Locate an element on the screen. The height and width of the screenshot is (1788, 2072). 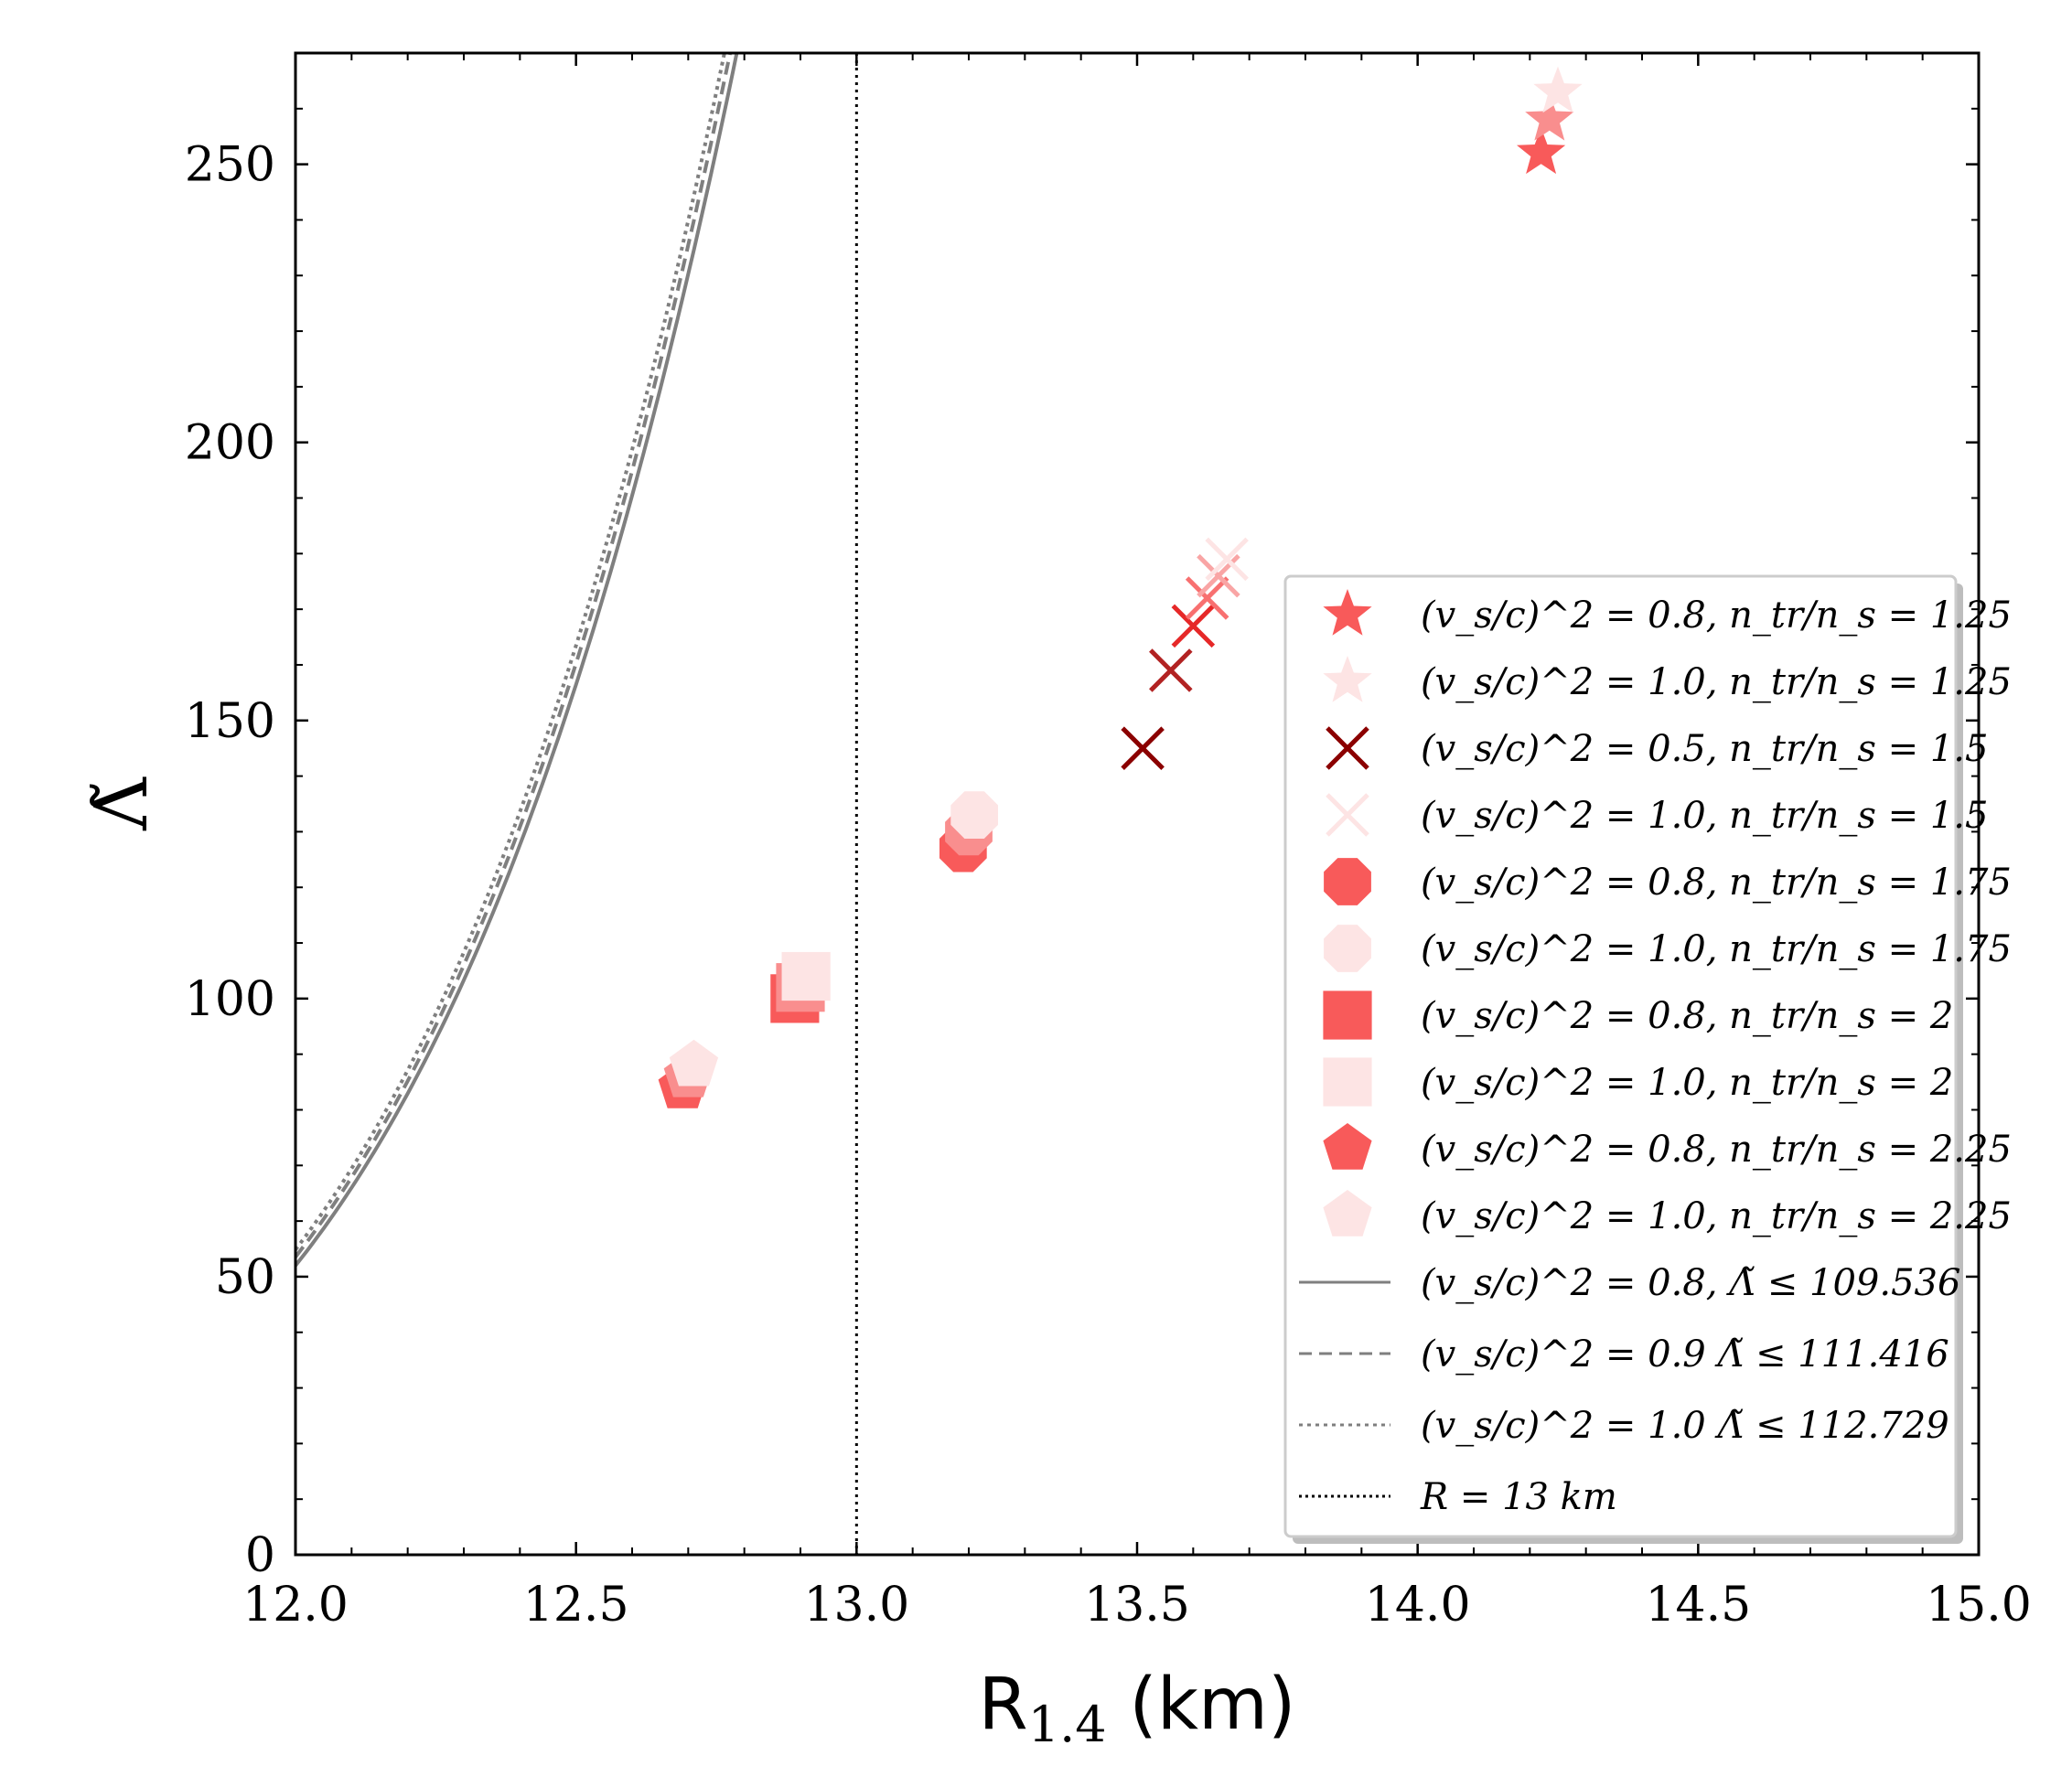
legend-entry: (v_s/c)^2 = 1.0, n_tr/n_s = 2.25 is located at coordinates (1716, 1216).